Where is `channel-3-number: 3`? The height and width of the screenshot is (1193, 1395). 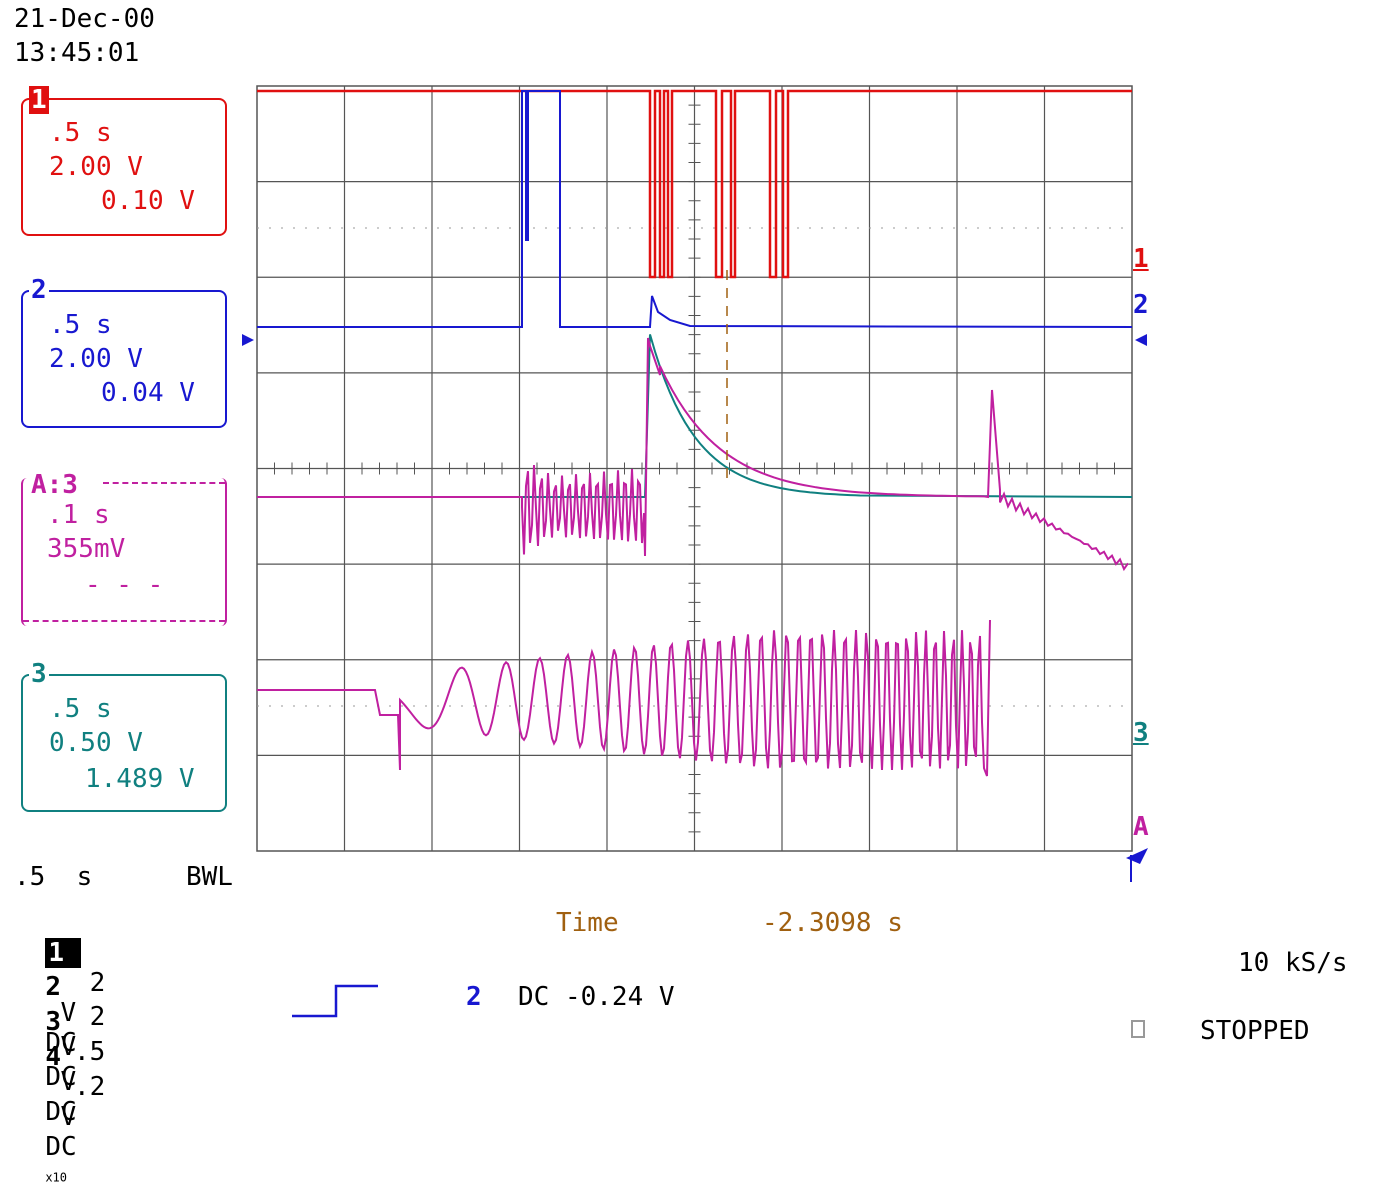
channel-3-number: 3 is located at coordinates (39, 674).